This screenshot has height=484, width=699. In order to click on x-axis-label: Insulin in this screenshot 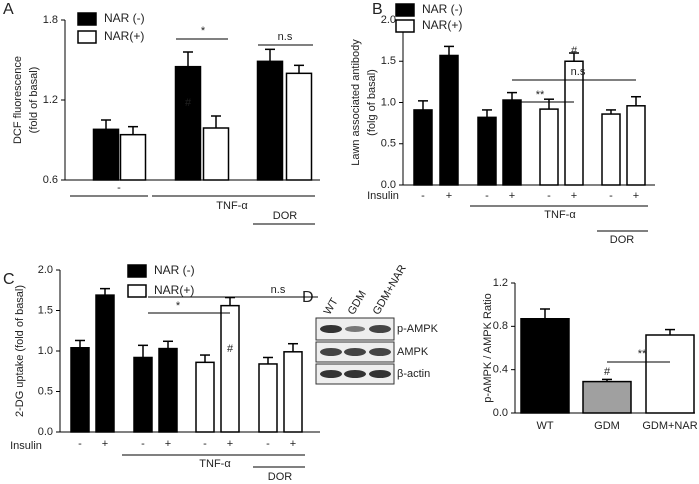, I will do `click(26, 446)`.